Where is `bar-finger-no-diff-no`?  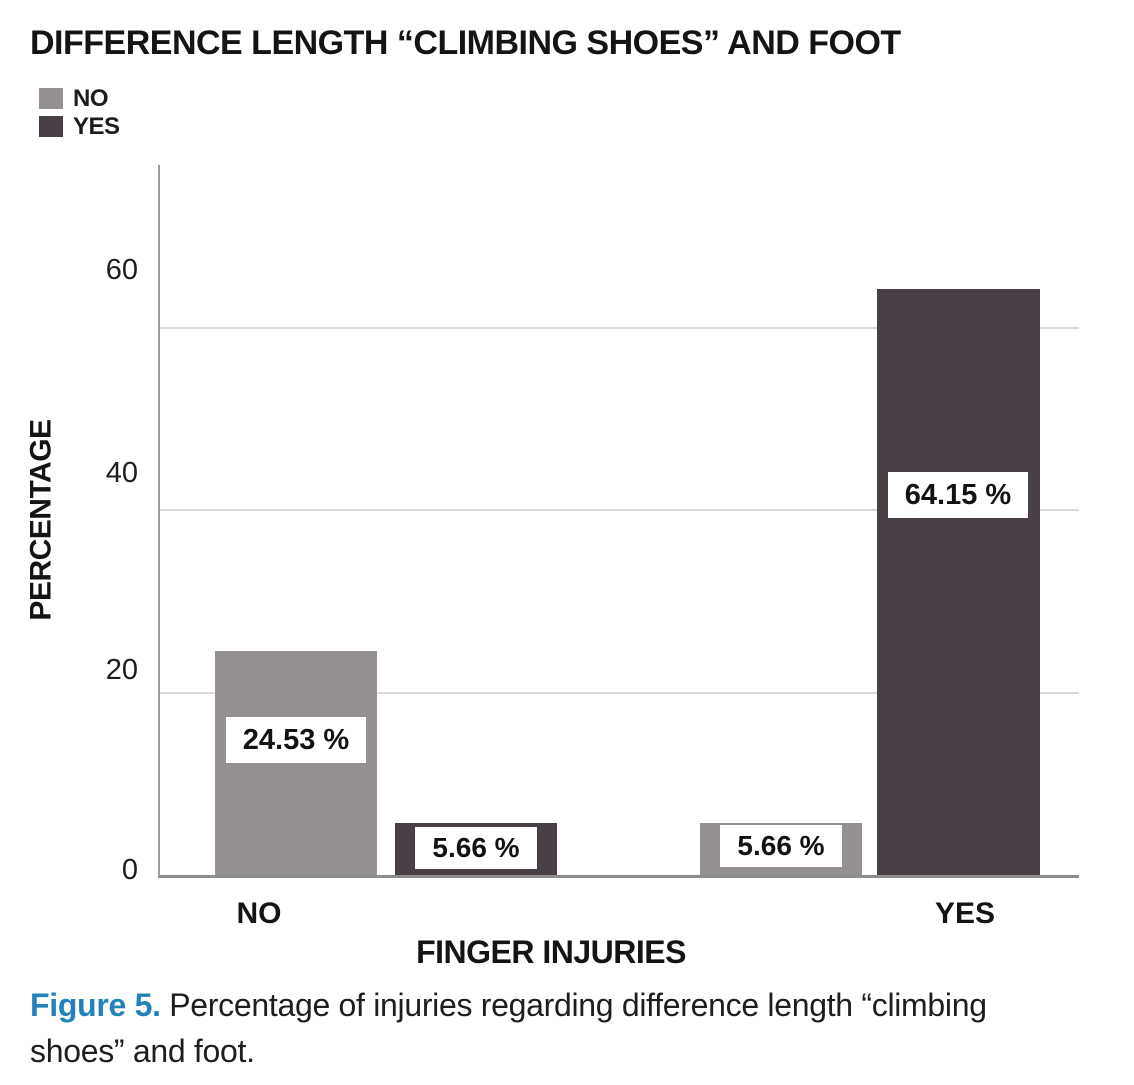
bar-finger-no-diff-no is located at coordinates (296, 763).